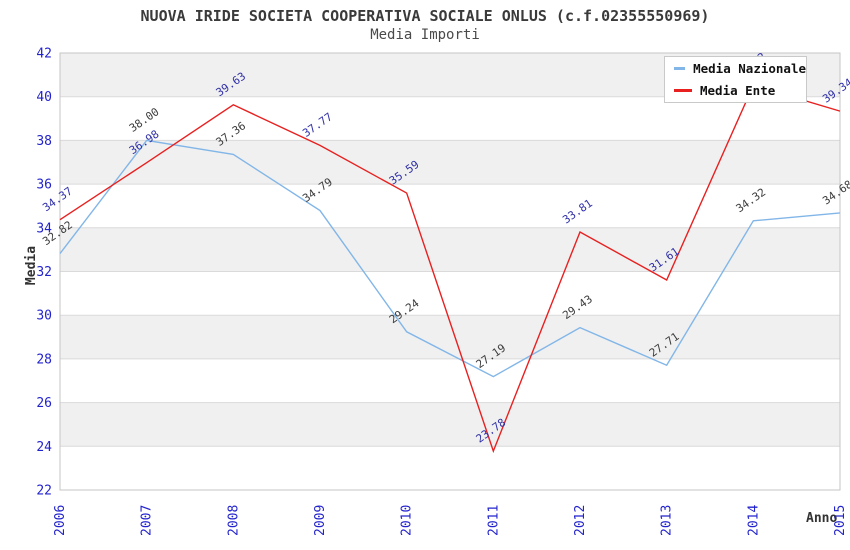 This screenshot has height=550, width=850. I want to click on data-label-media-ente-2012: 33.81, so click(577, 212).